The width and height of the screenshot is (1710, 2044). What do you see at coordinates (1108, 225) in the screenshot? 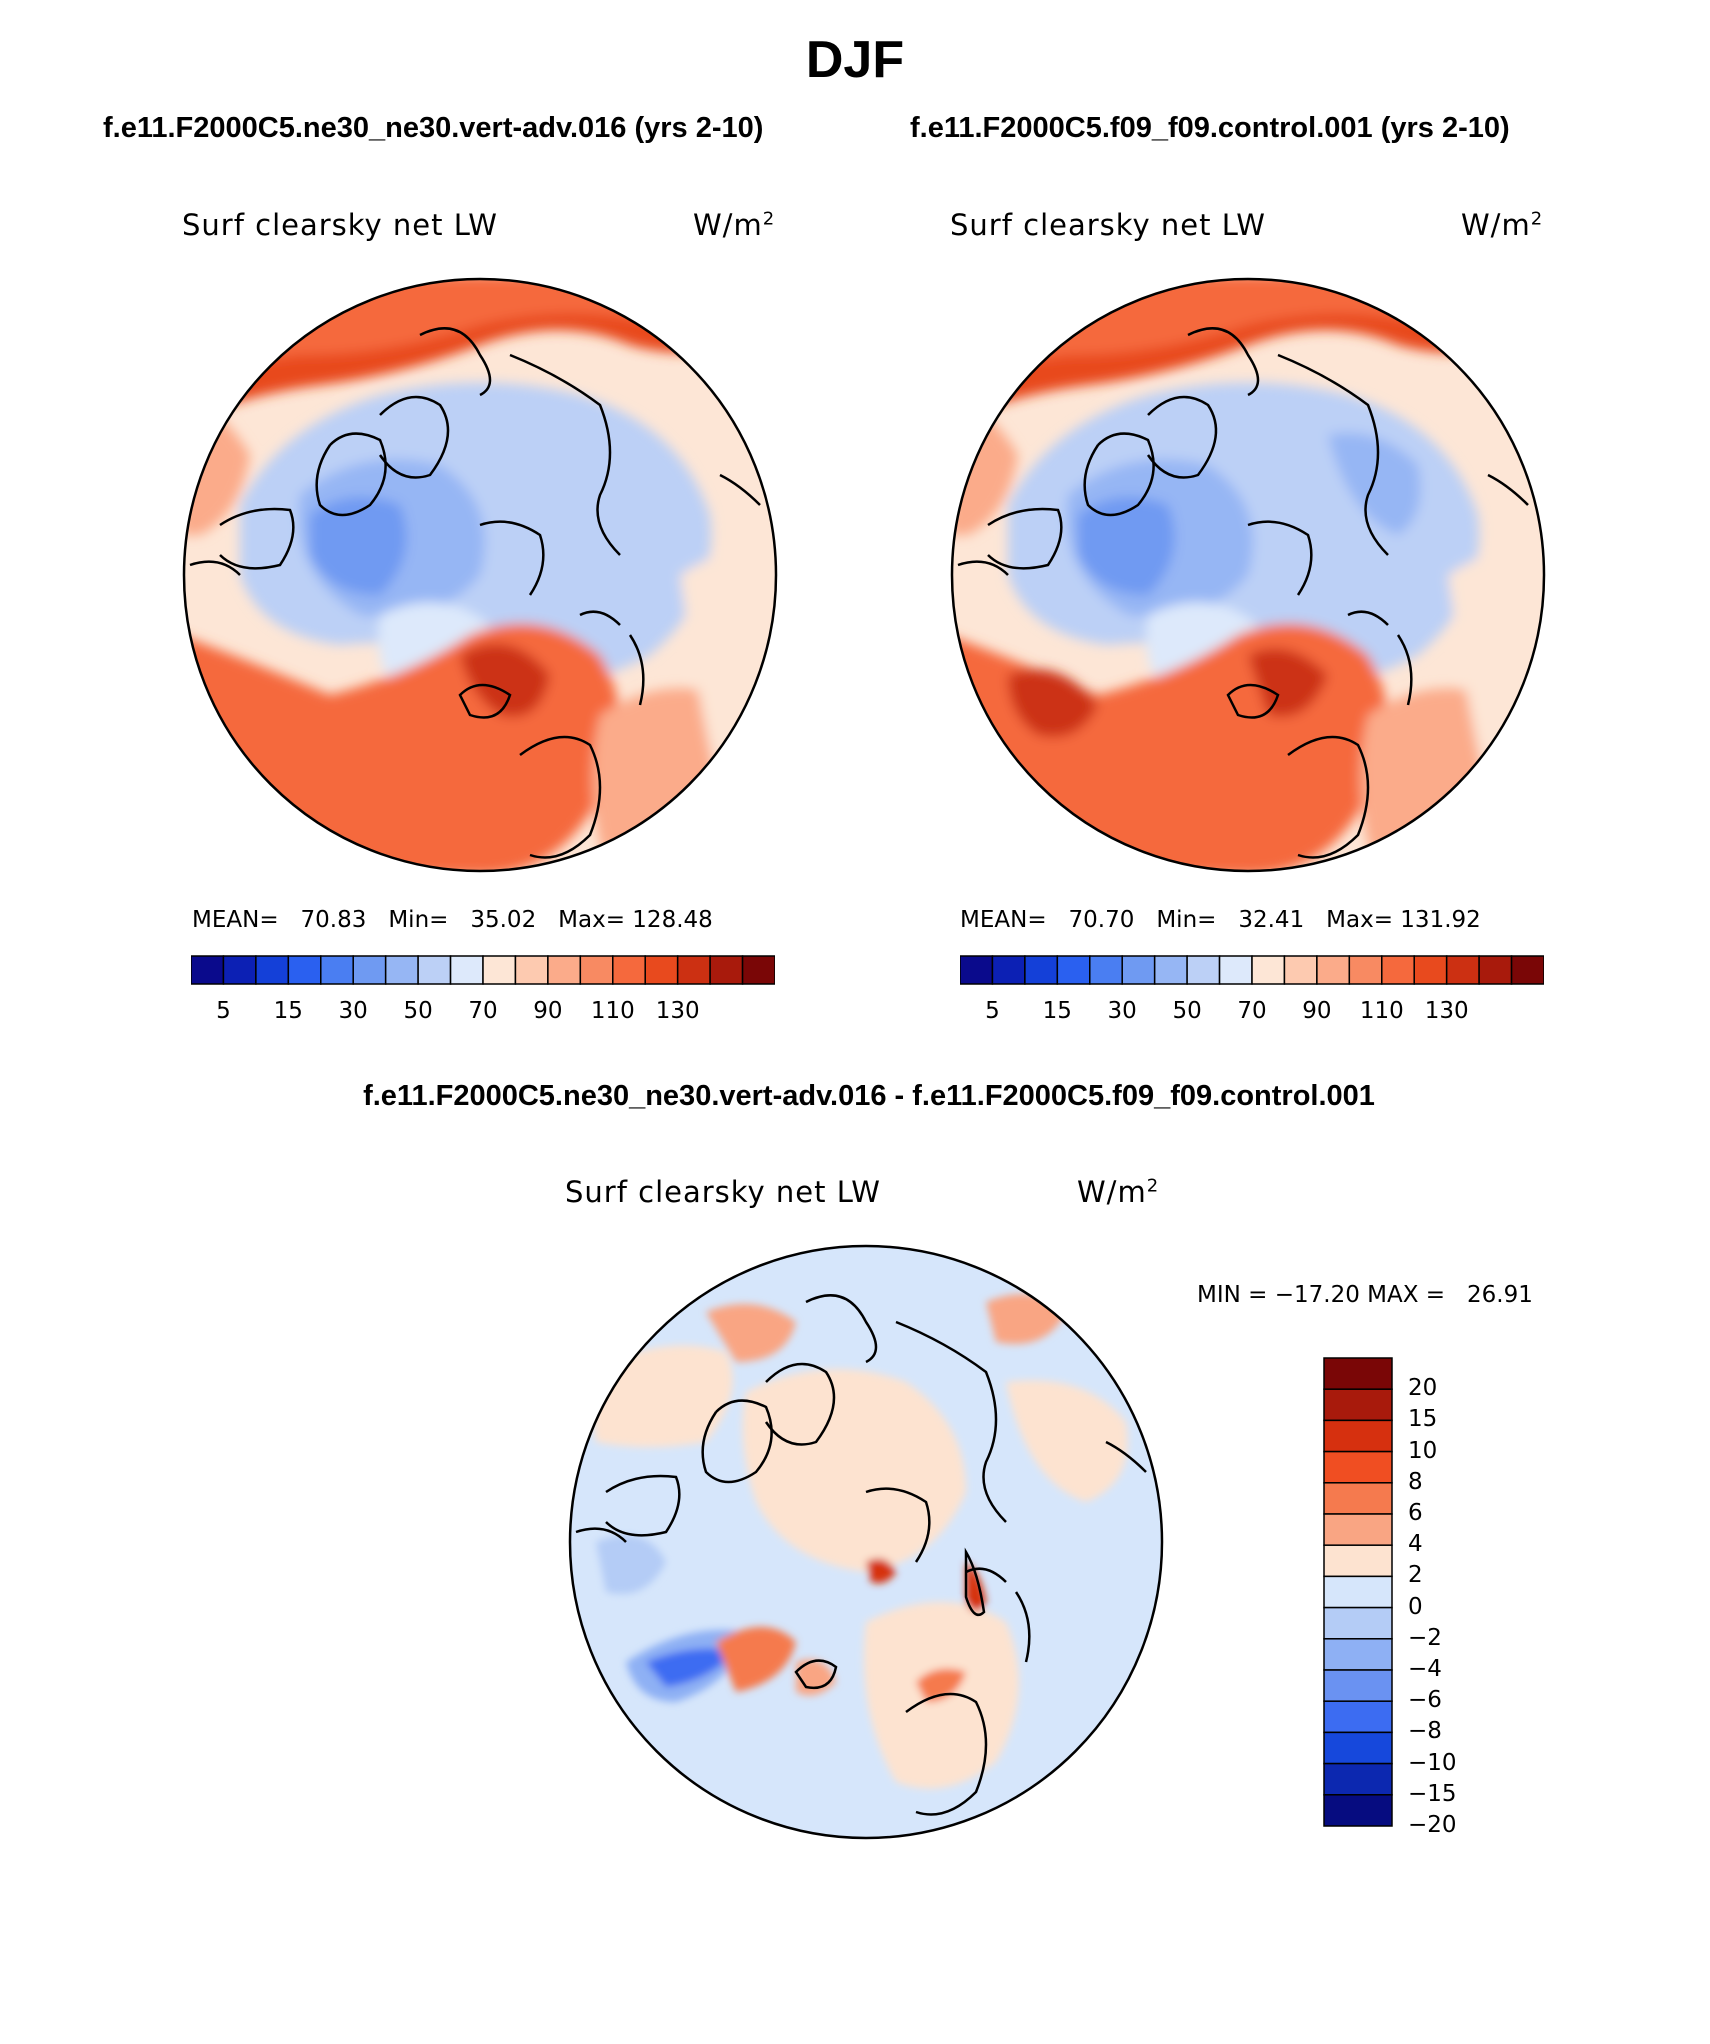
I see `panel-2-variable-label: Surf clearsky net LW` at bounding box center [1108, 225].